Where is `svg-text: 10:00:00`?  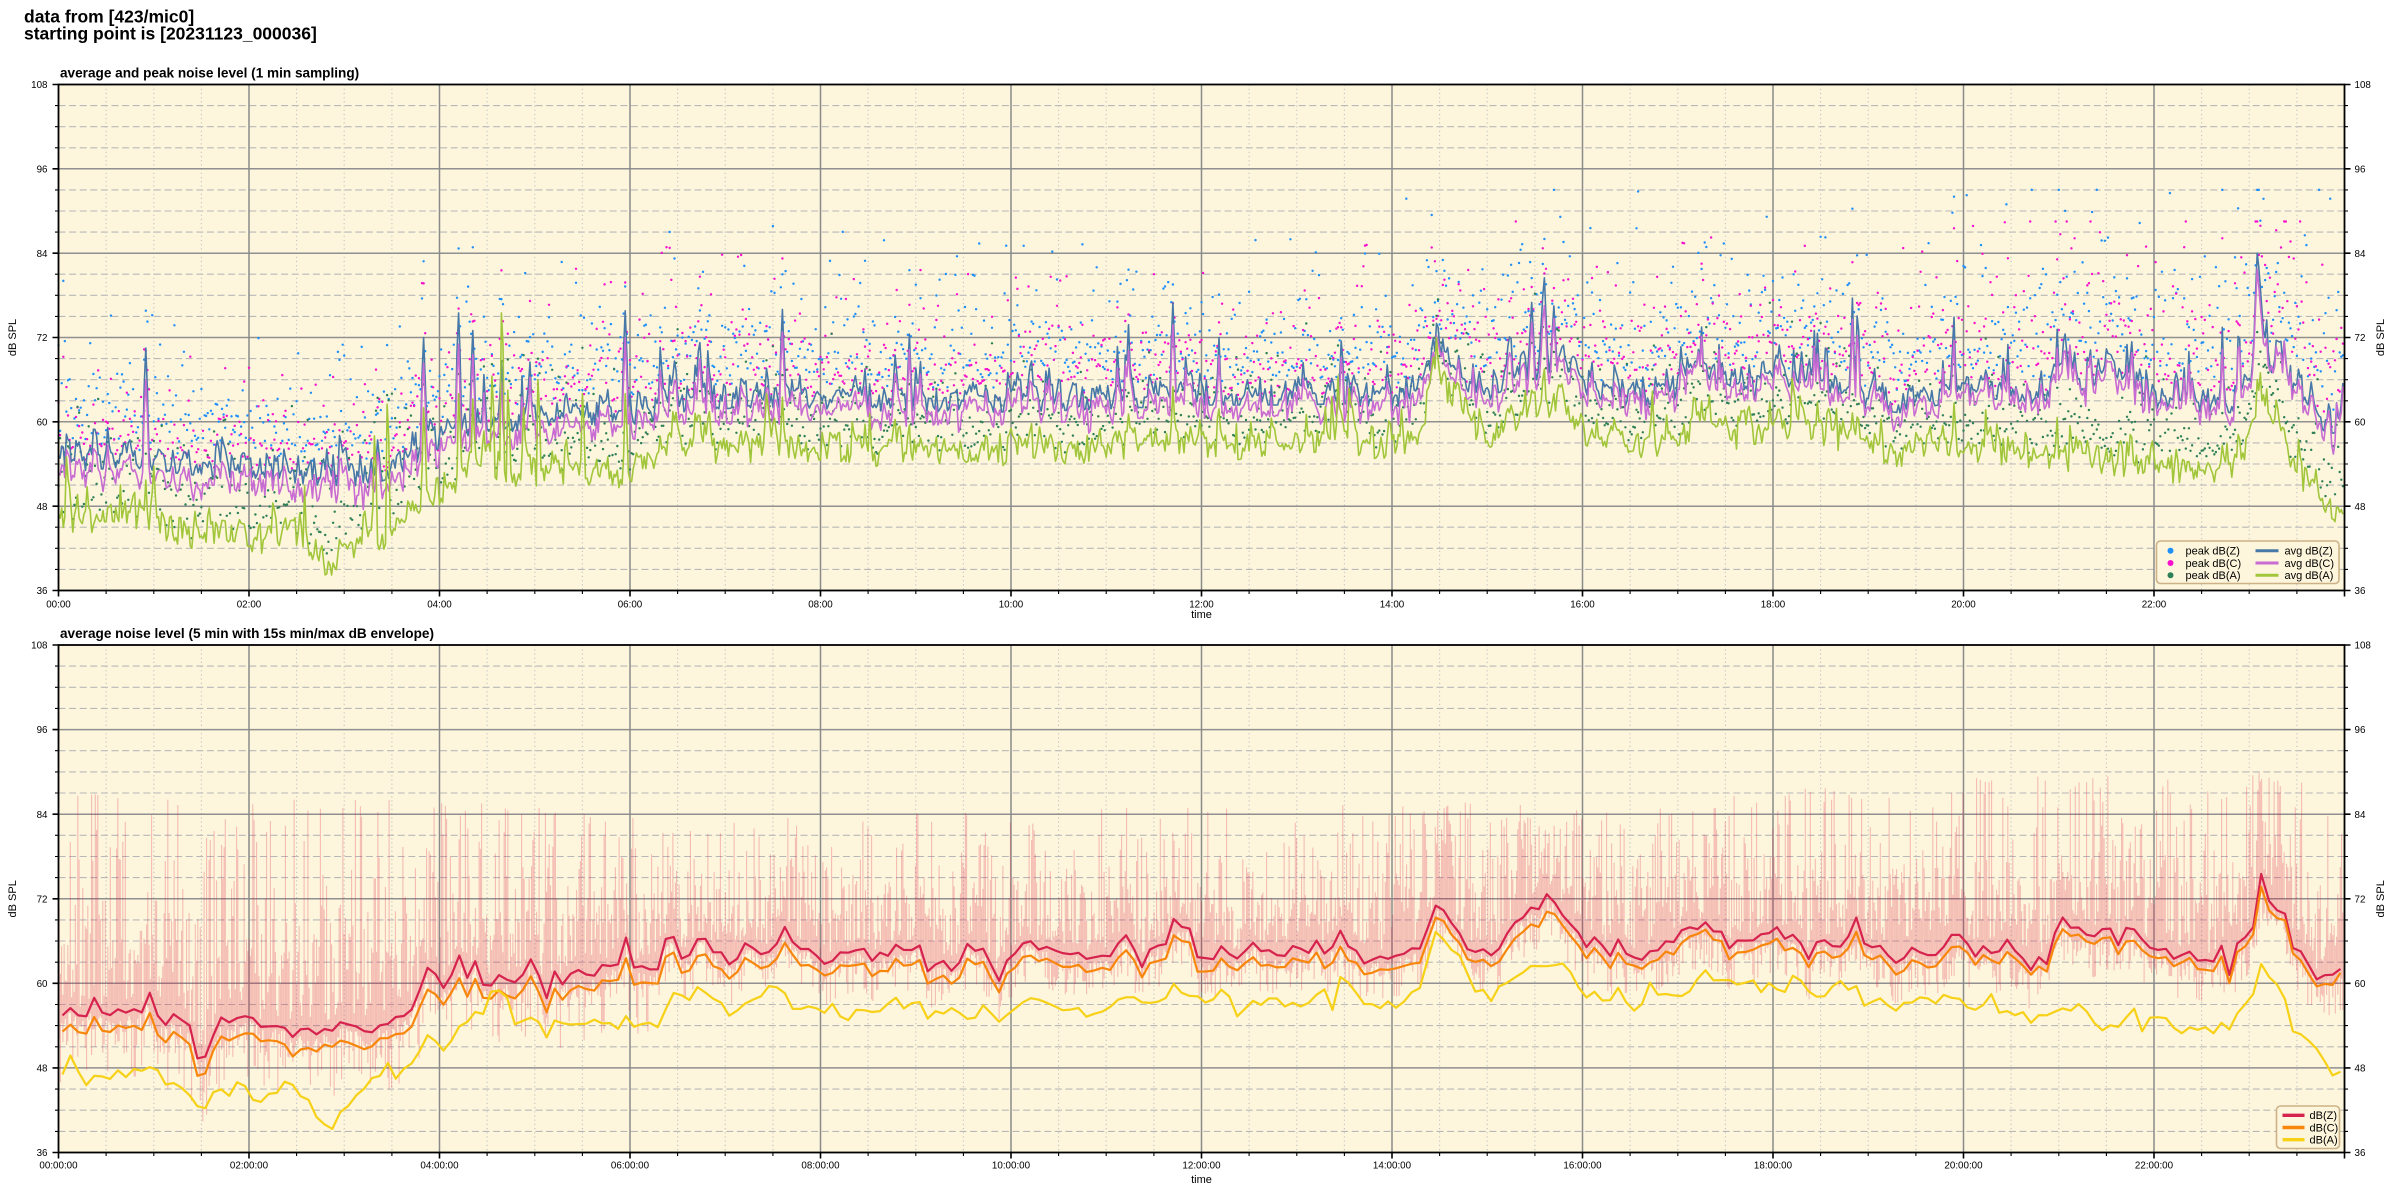
svg-text: 10:00:00 is located at coordinates (1011, 1166).